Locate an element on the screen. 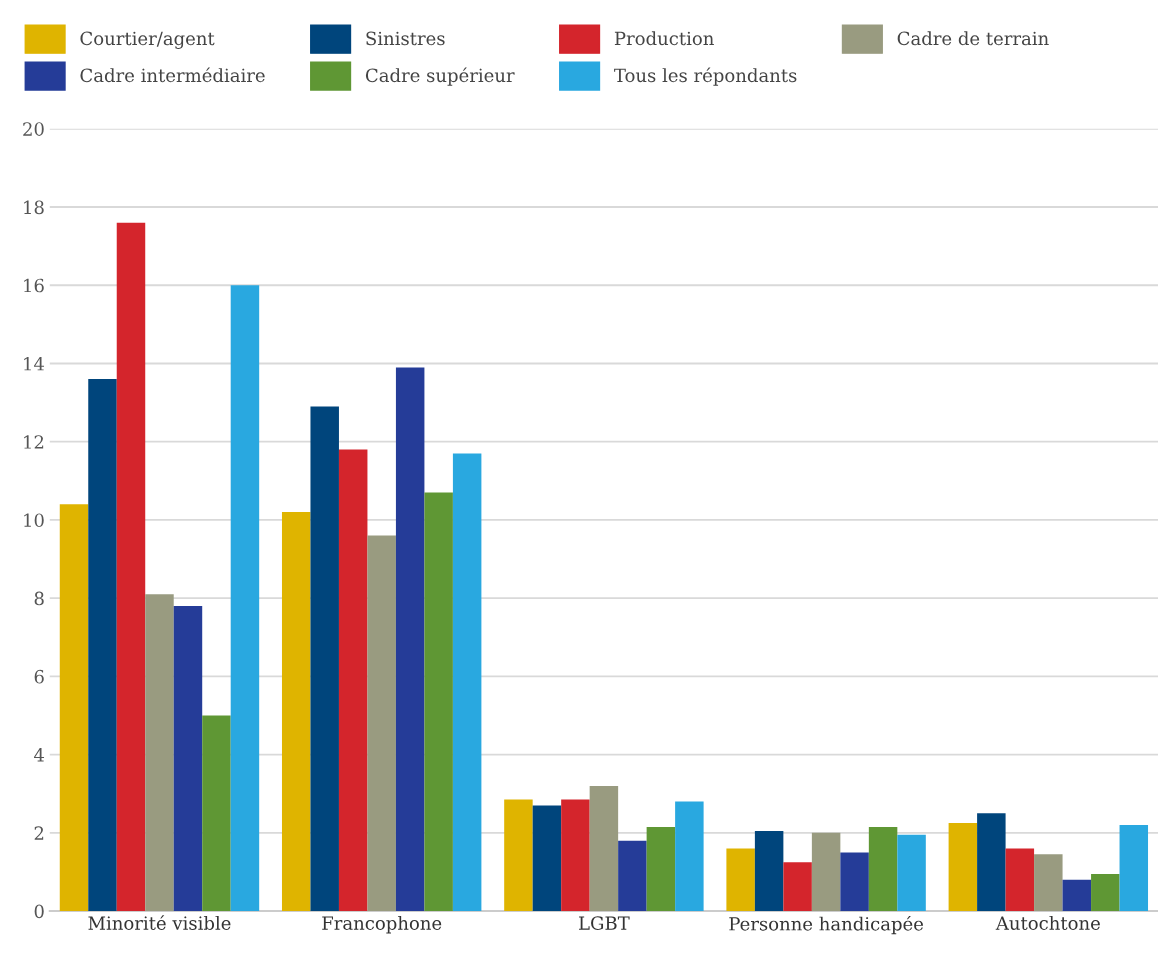 Image resolution: width=1158 pixels, height=954 pixels. y-tick-label: 8 is located at coordinates (39, 598).